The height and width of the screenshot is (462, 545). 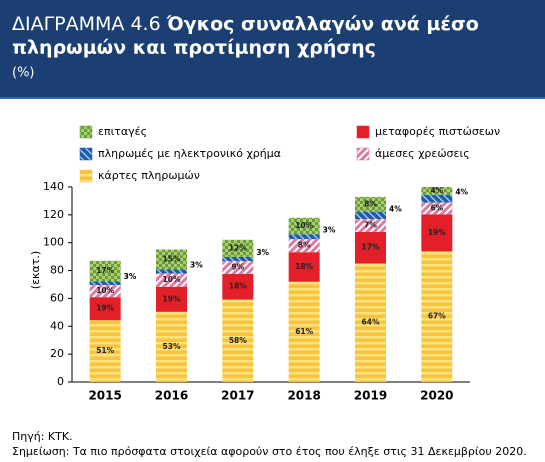 What do you see at coordinates (60, 381) in the screenshot?
I see `y-tick-label: 0` at bounding box center [60, 381].